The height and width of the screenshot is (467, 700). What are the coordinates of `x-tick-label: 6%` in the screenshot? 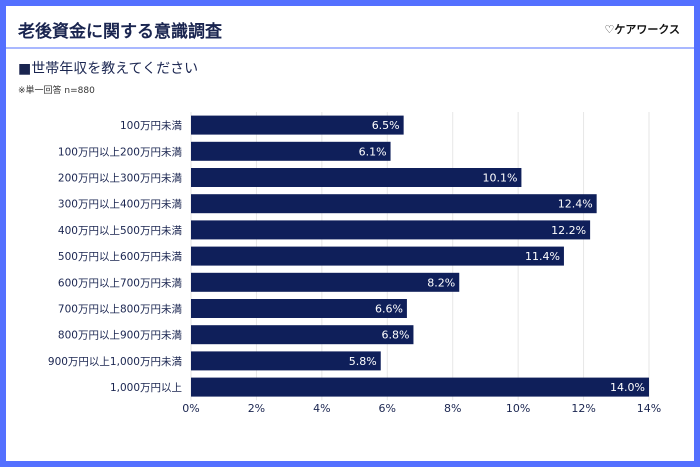 It's located at (387, 408).